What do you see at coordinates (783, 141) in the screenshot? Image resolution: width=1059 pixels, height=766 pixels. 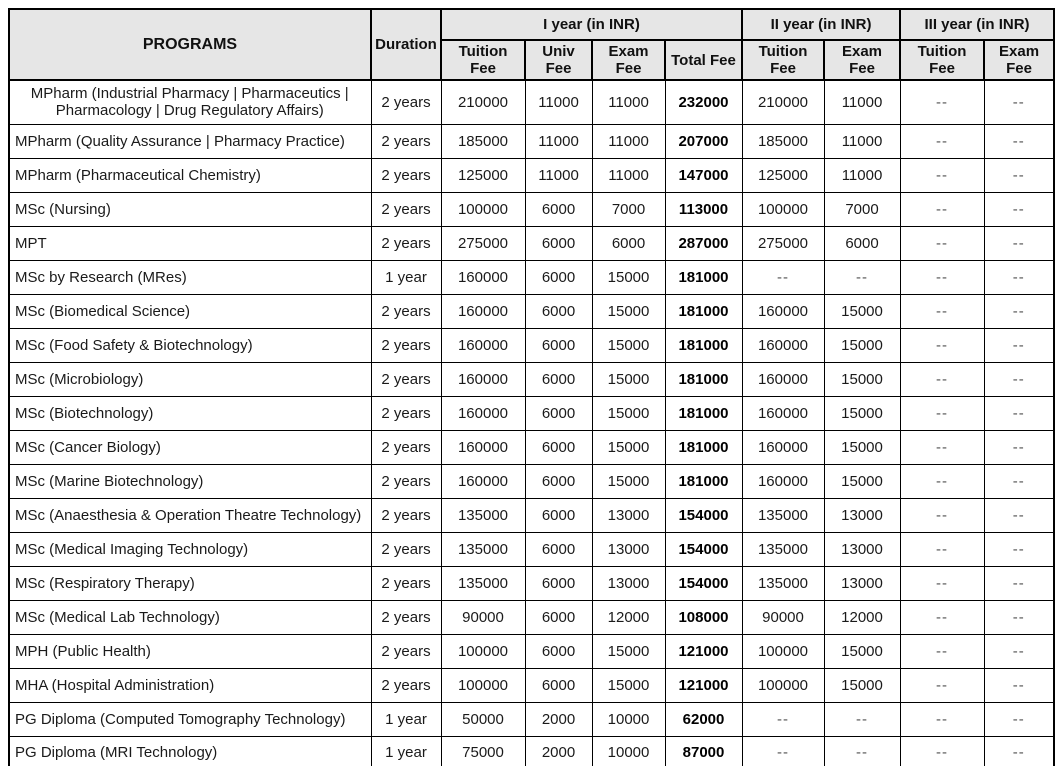 I see `cell-y2-tuition: 185000` at bounding box center [783, 141].